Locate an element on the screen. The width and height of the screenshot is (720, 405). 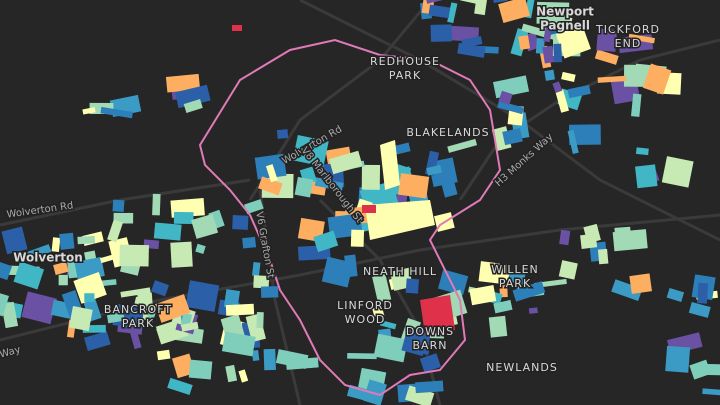
place-label: DOWNS is located at coordinates (430, 331).